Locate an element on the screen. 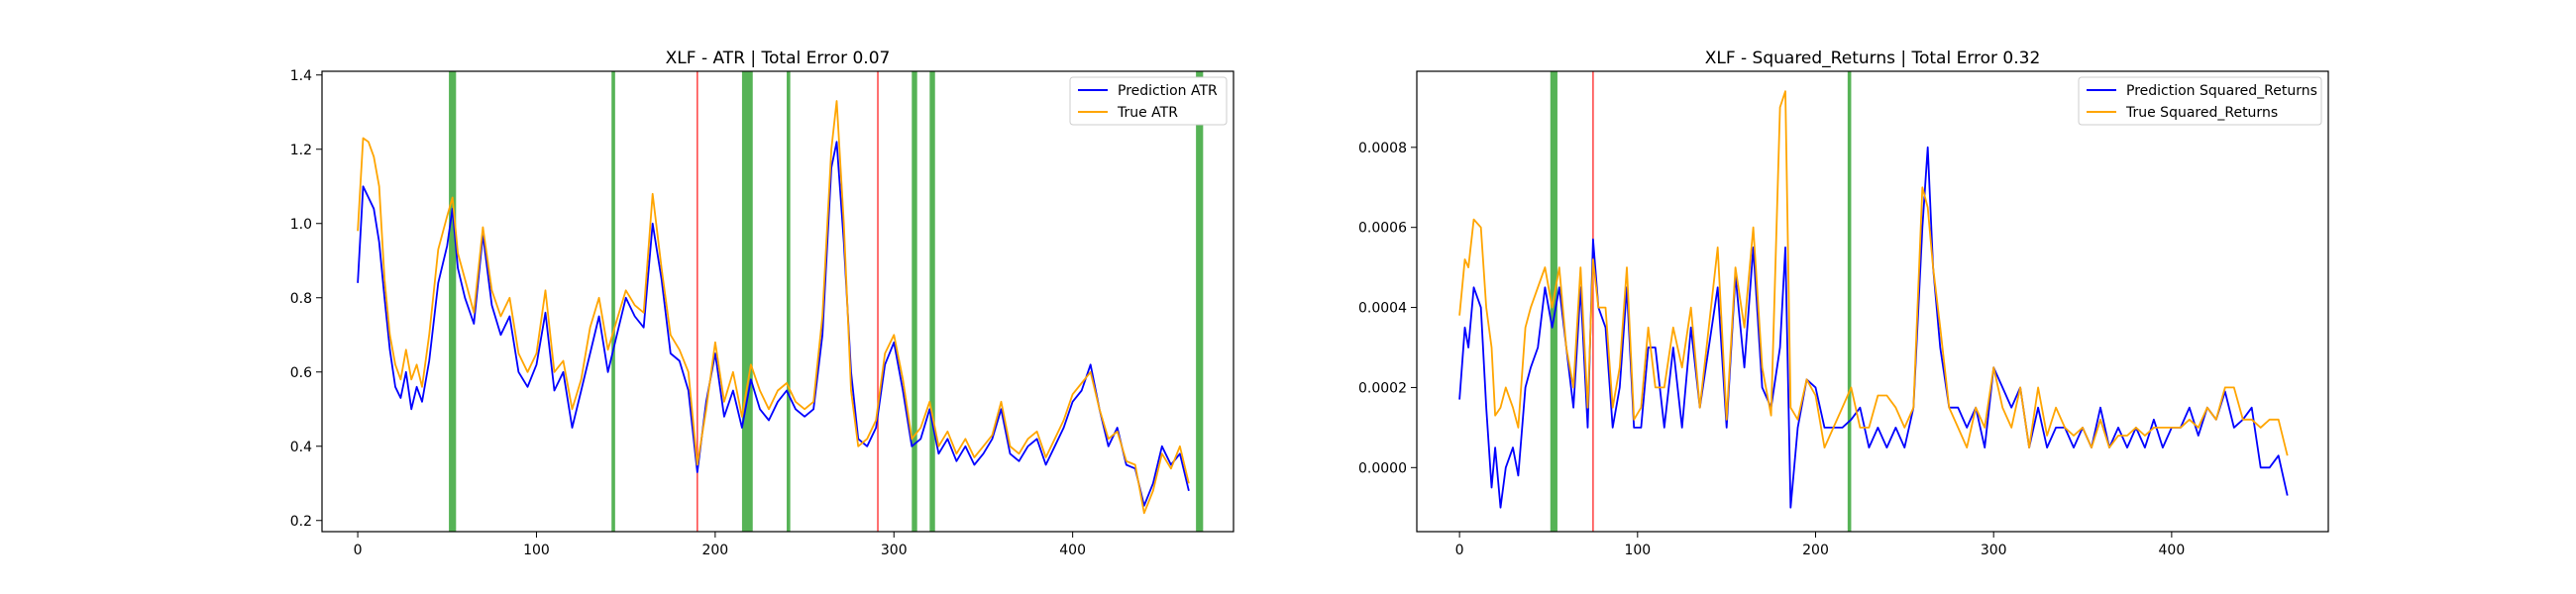  chart-atr-ytick-label-2: 0.6 is located at coordinates (301, 373).